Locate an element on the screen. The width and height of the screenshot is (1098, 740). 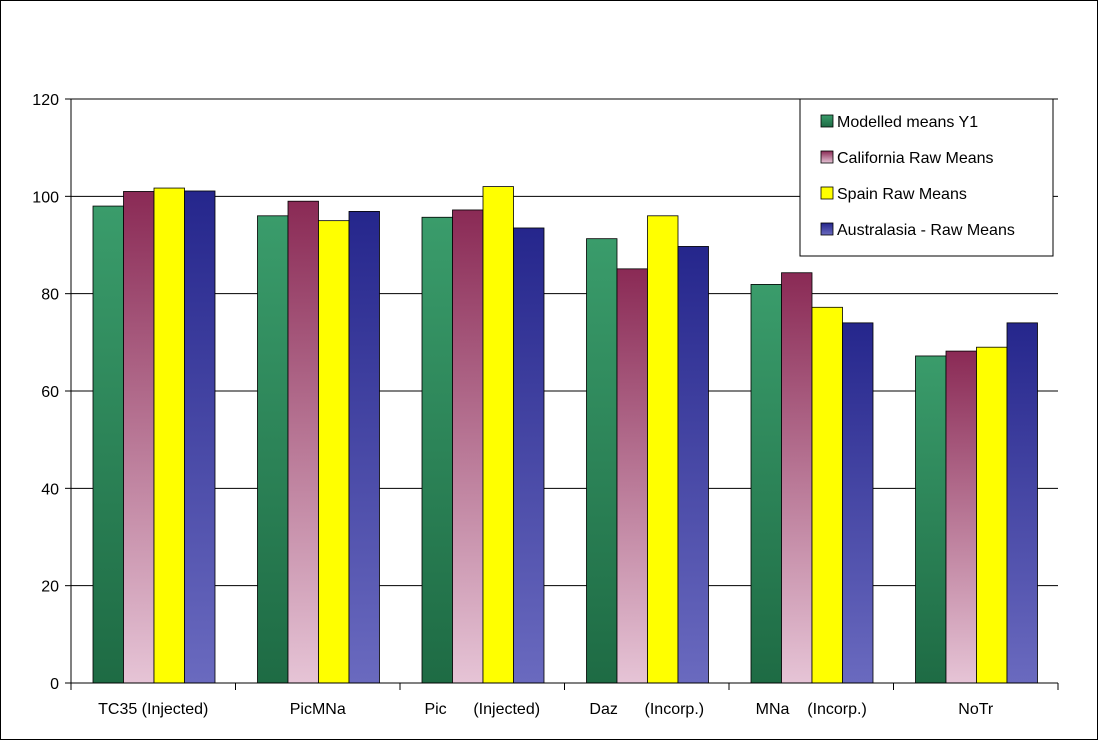
legend-box is located at coordinates (926, 177).